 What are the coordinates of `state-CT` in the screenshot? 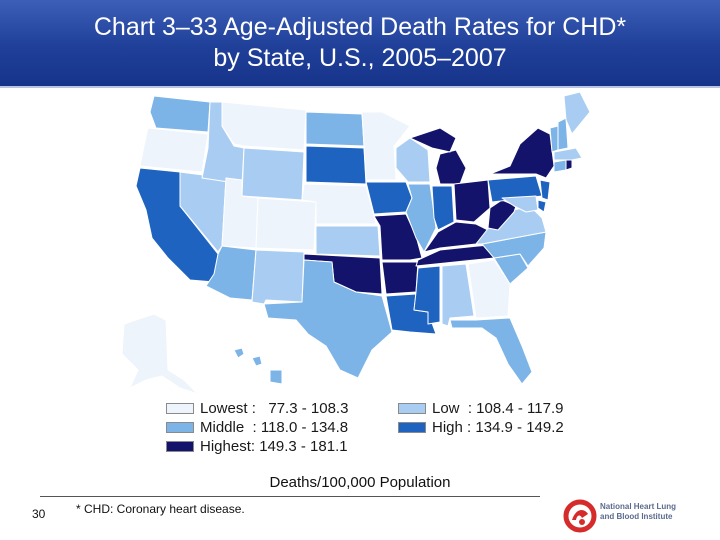 It's located at (560, 166).